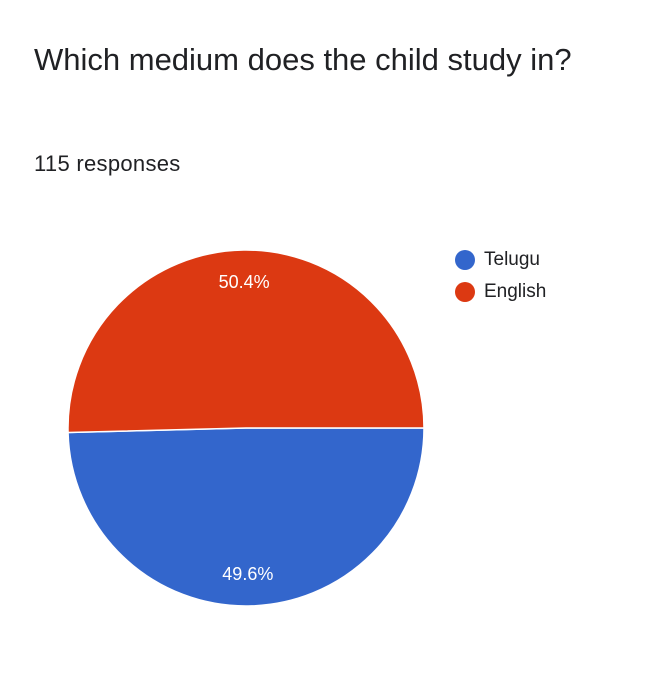  Describe the element at coordinates (247, 574) in the screenshot. I see `pie-label-telugu: 49.6%` at that location.